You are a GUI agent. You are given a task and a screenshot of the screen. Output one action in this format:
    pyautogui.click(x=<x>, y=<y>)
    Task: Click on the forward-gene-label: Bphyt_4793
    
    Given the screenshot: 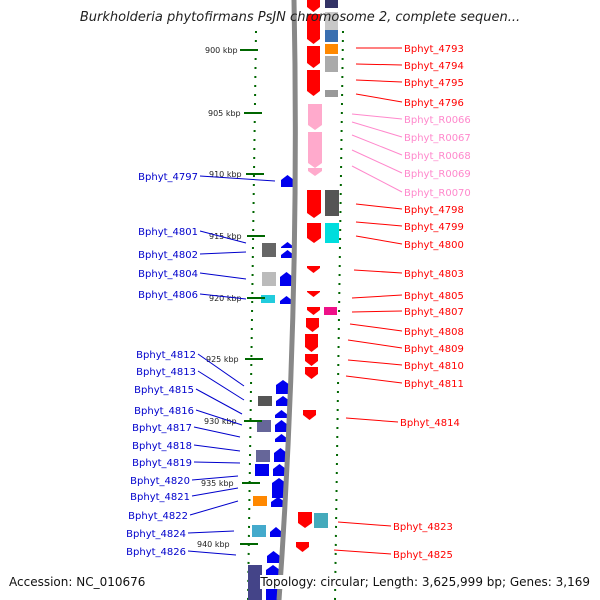 What is the action you would take?
    pyautogui.click(x=434, y=49)
    